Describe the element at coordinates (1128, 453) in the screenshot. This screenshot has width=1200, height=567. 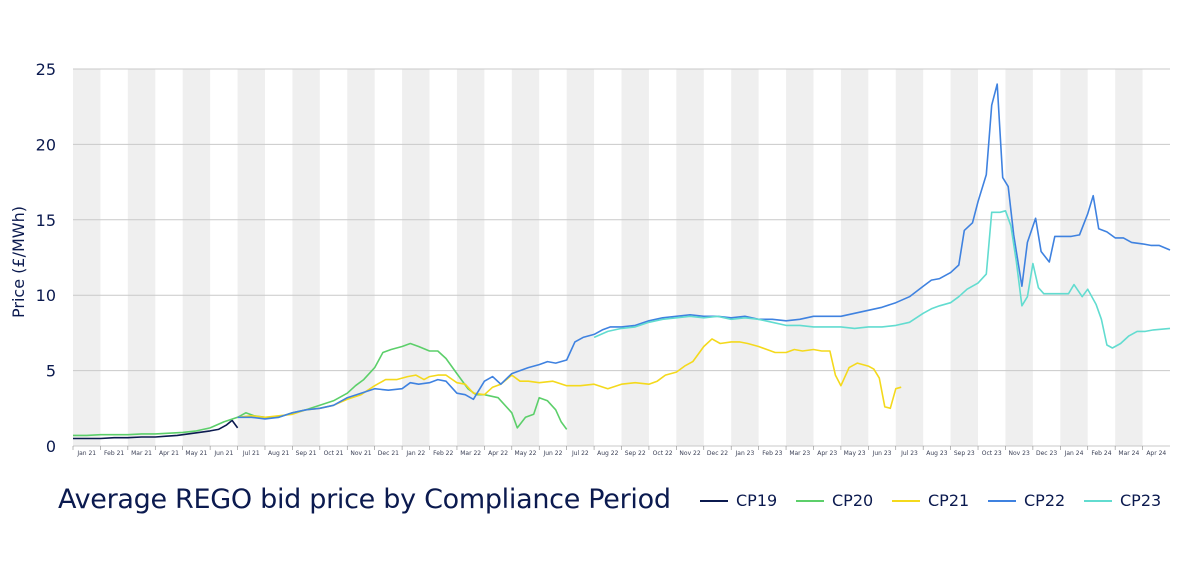
I see `x-tick-label: Mar 24` at that location.